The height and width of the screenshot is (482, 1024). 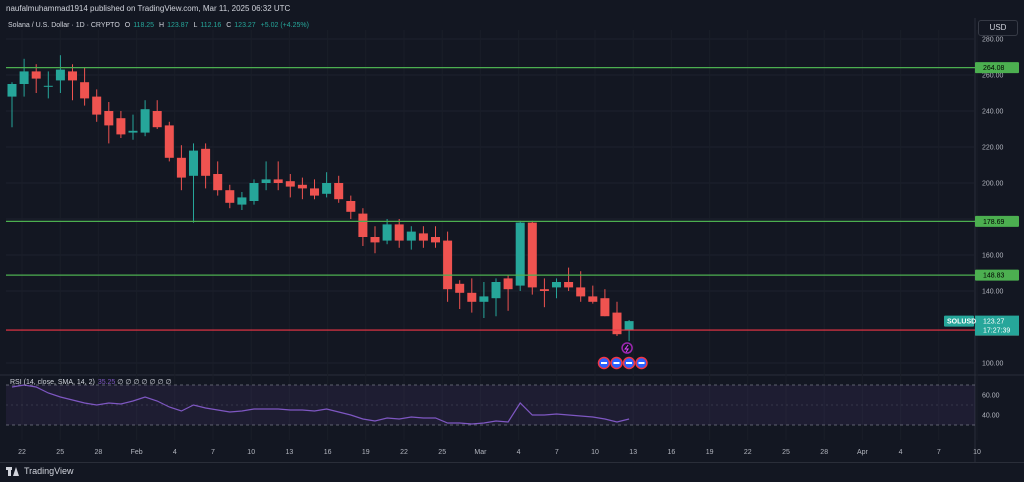 I want to click on level-badge-264.08, so click(x=997, y=68).